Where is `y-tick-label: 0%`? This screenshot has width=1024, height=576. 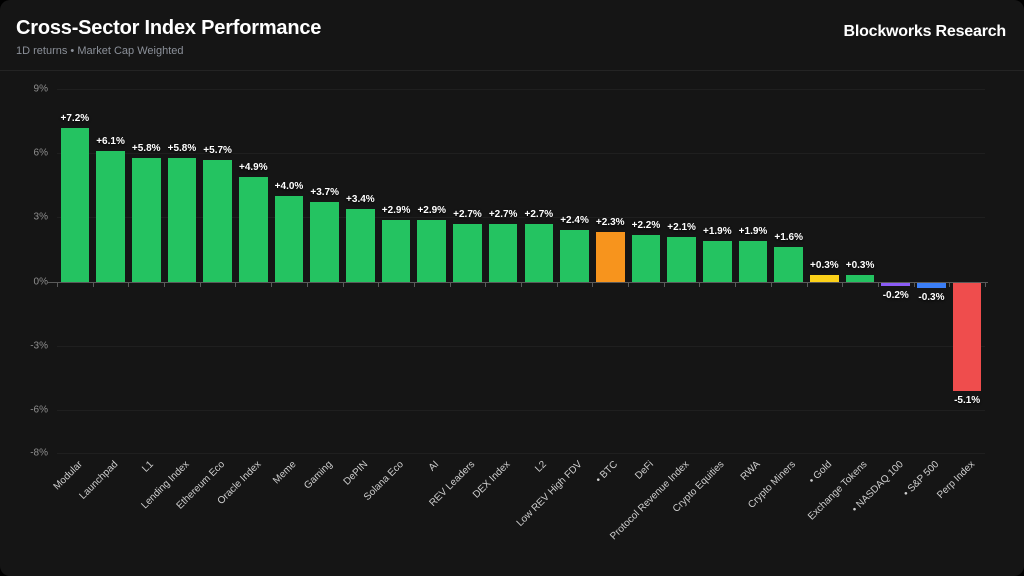
y-tick-label: 0% is located at coordinates (40, 282).